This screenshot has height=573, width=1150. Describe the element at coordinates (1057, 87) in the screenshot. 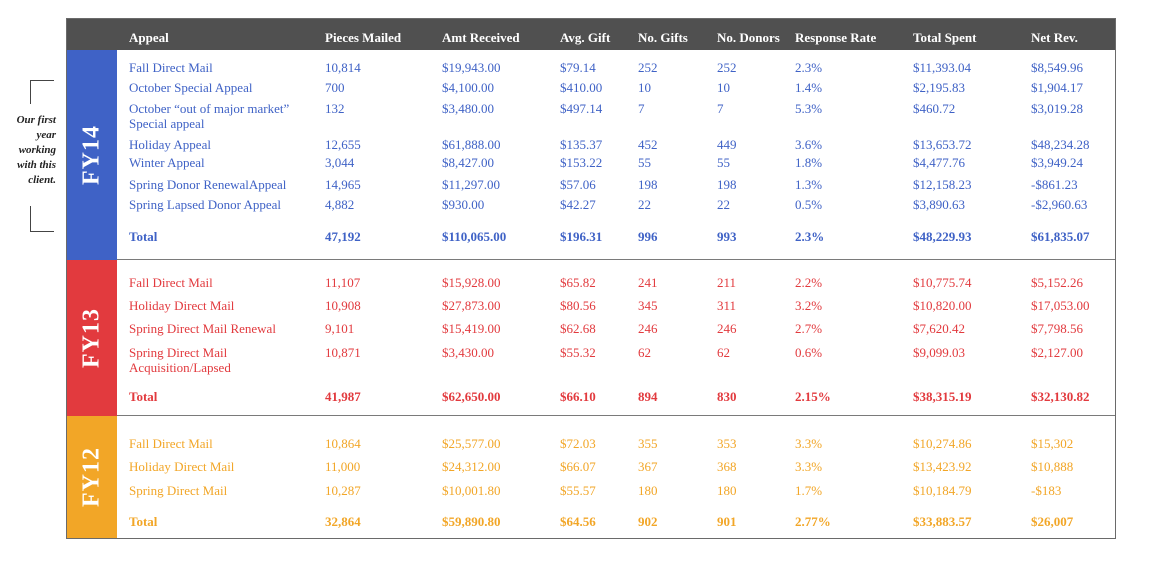

I see `row-net-rev: $1,904.17` at that location.